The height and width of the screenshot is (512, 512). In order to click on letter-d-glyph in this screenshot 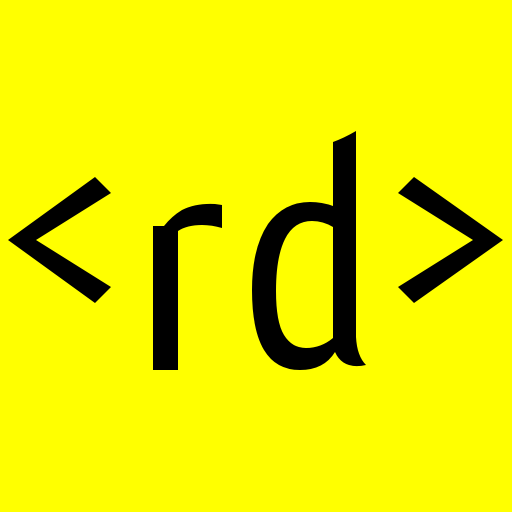, I will do `click(309, 250)`.